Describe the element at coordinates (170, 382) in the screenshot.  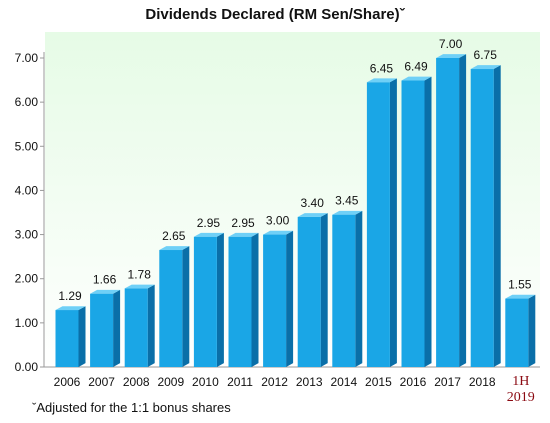
I see `x-tick-label: 2009` at that location.